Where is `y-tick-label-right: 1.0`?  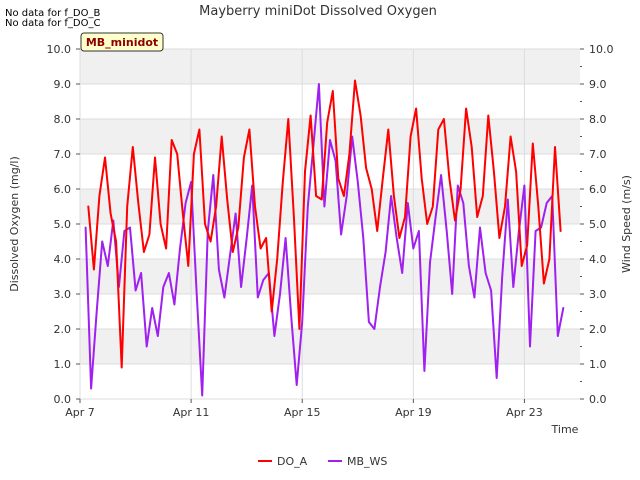
y-tick-label-right: 1.0 is located at coordinates (598, 364).